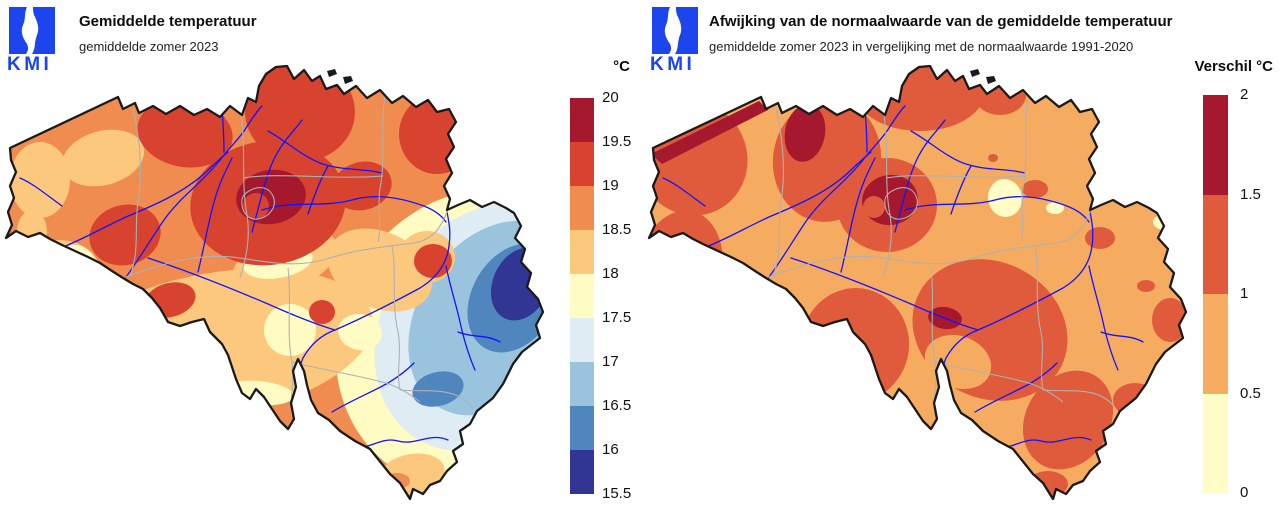  What do you see at coordinates (610, 185) in the screenshot?
I see `legend-tick: 19` at bounding box center [610, 185].